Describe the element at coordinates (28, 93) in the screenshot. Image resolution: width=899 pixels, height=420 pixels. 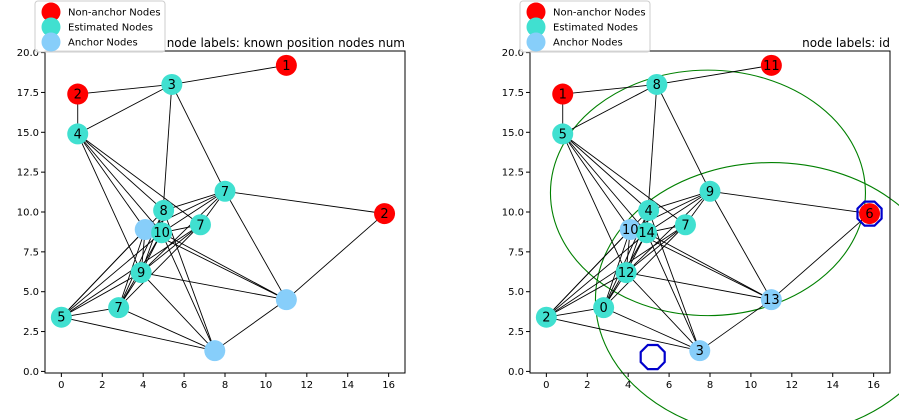
I see `y-tick-label: 17.5` at that location.